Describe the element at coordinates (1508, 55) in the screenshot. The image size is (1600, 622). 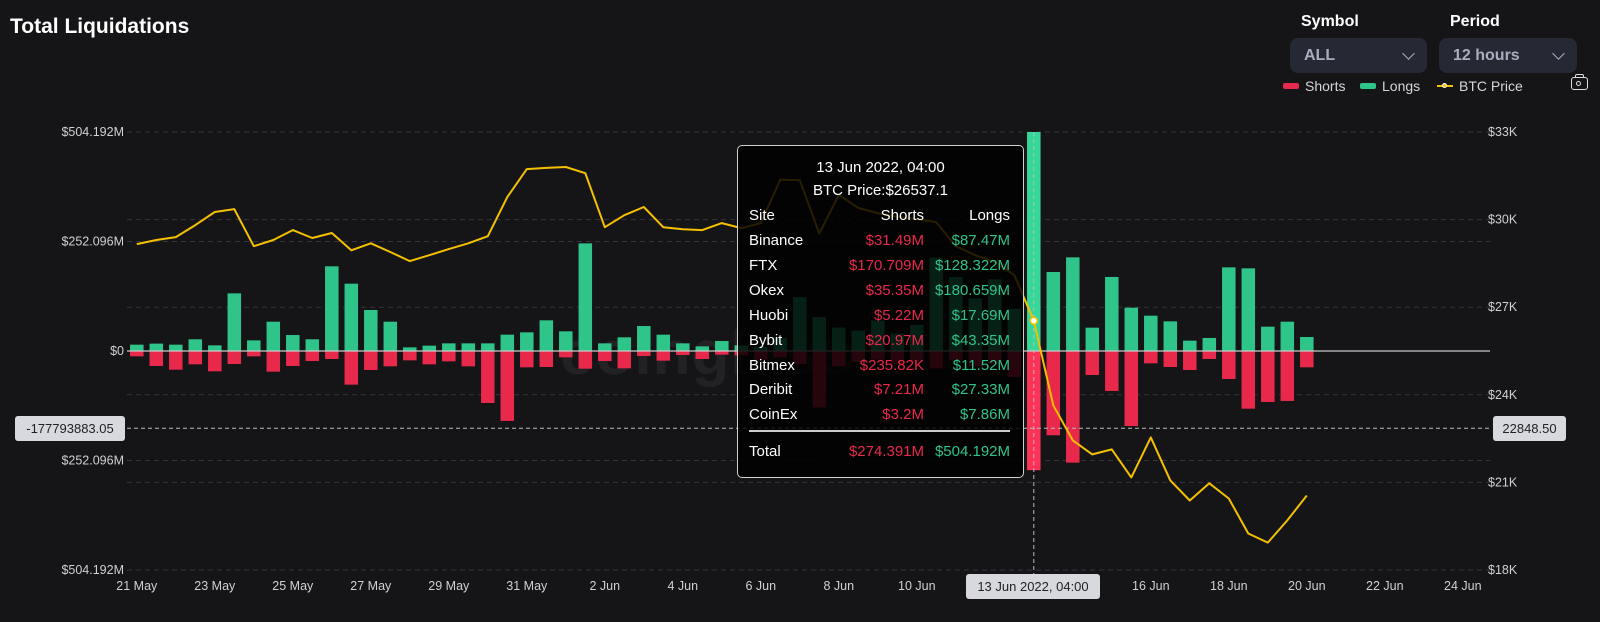
I see `period-select: 12 hours` at that location.